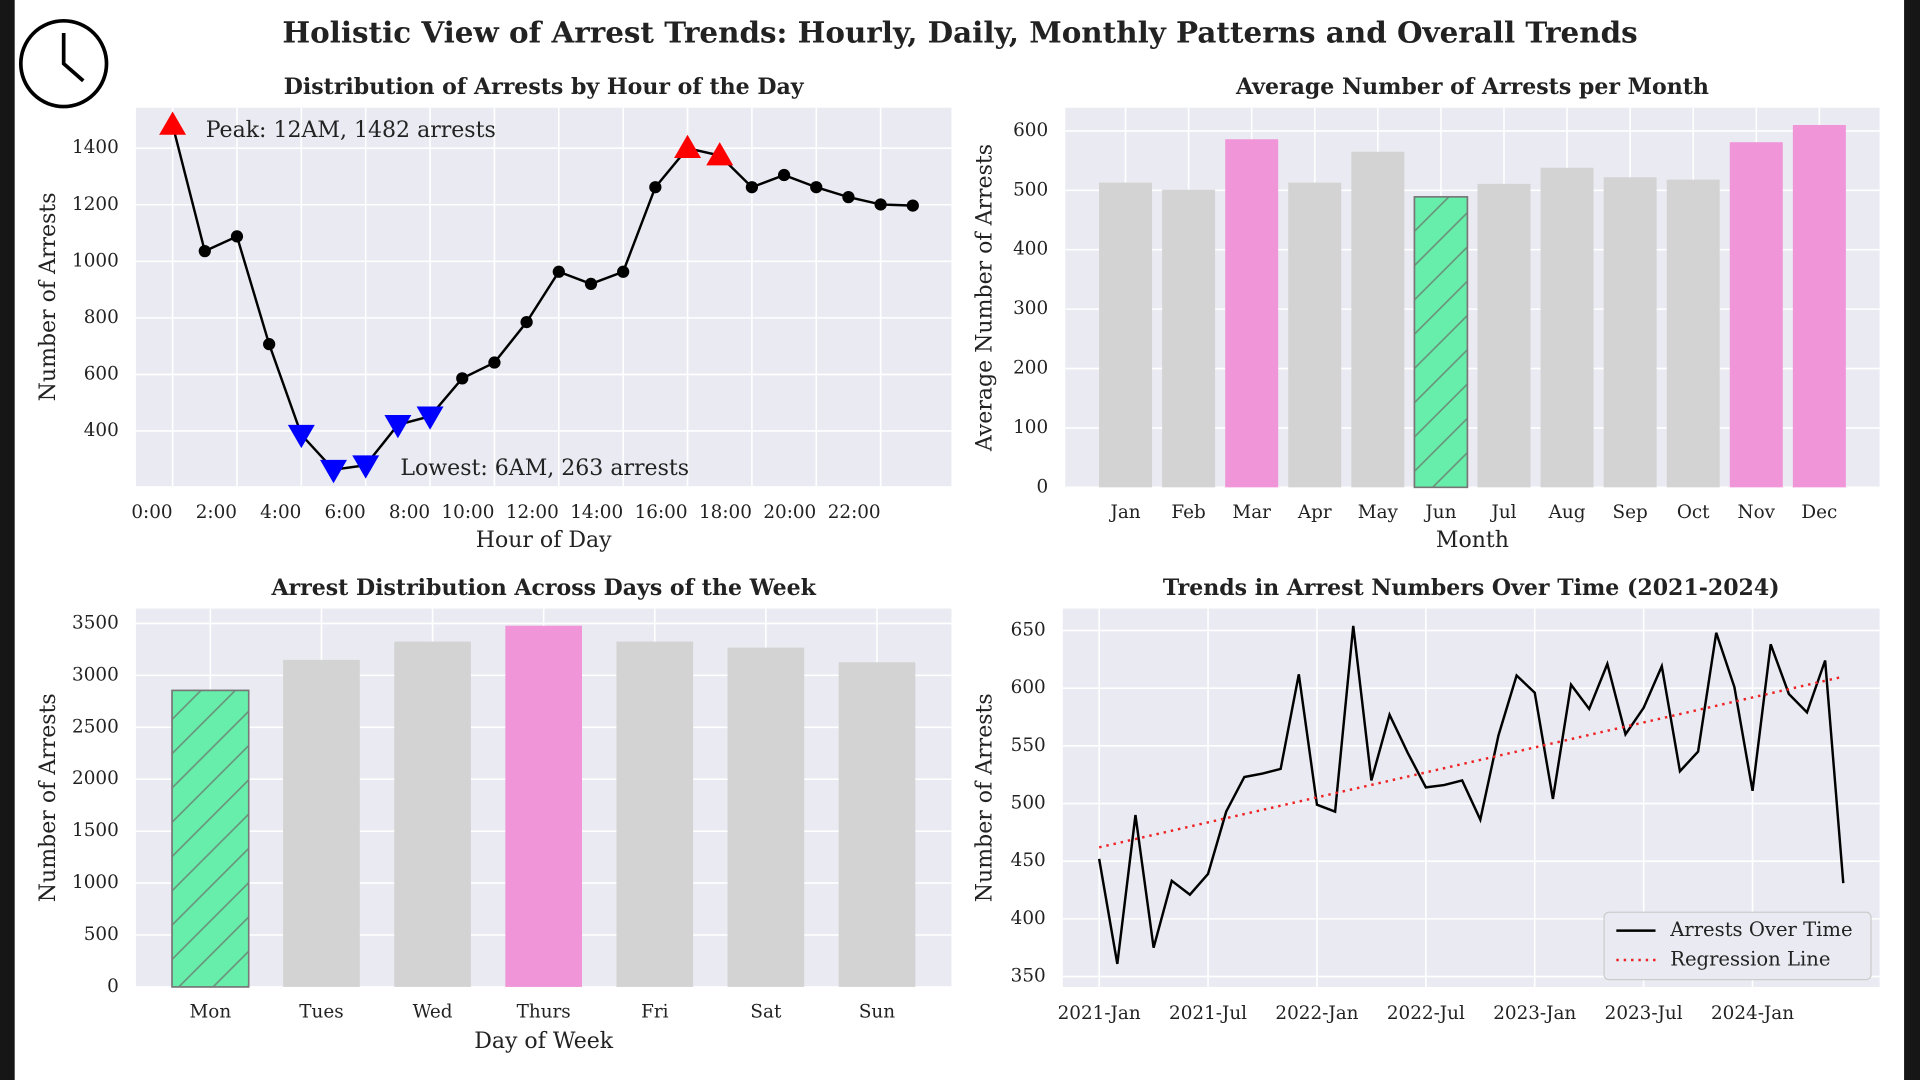 This screenshot has height=1080, width=1920. I want to click on y-tick-label: 100, so click(1030, 427).